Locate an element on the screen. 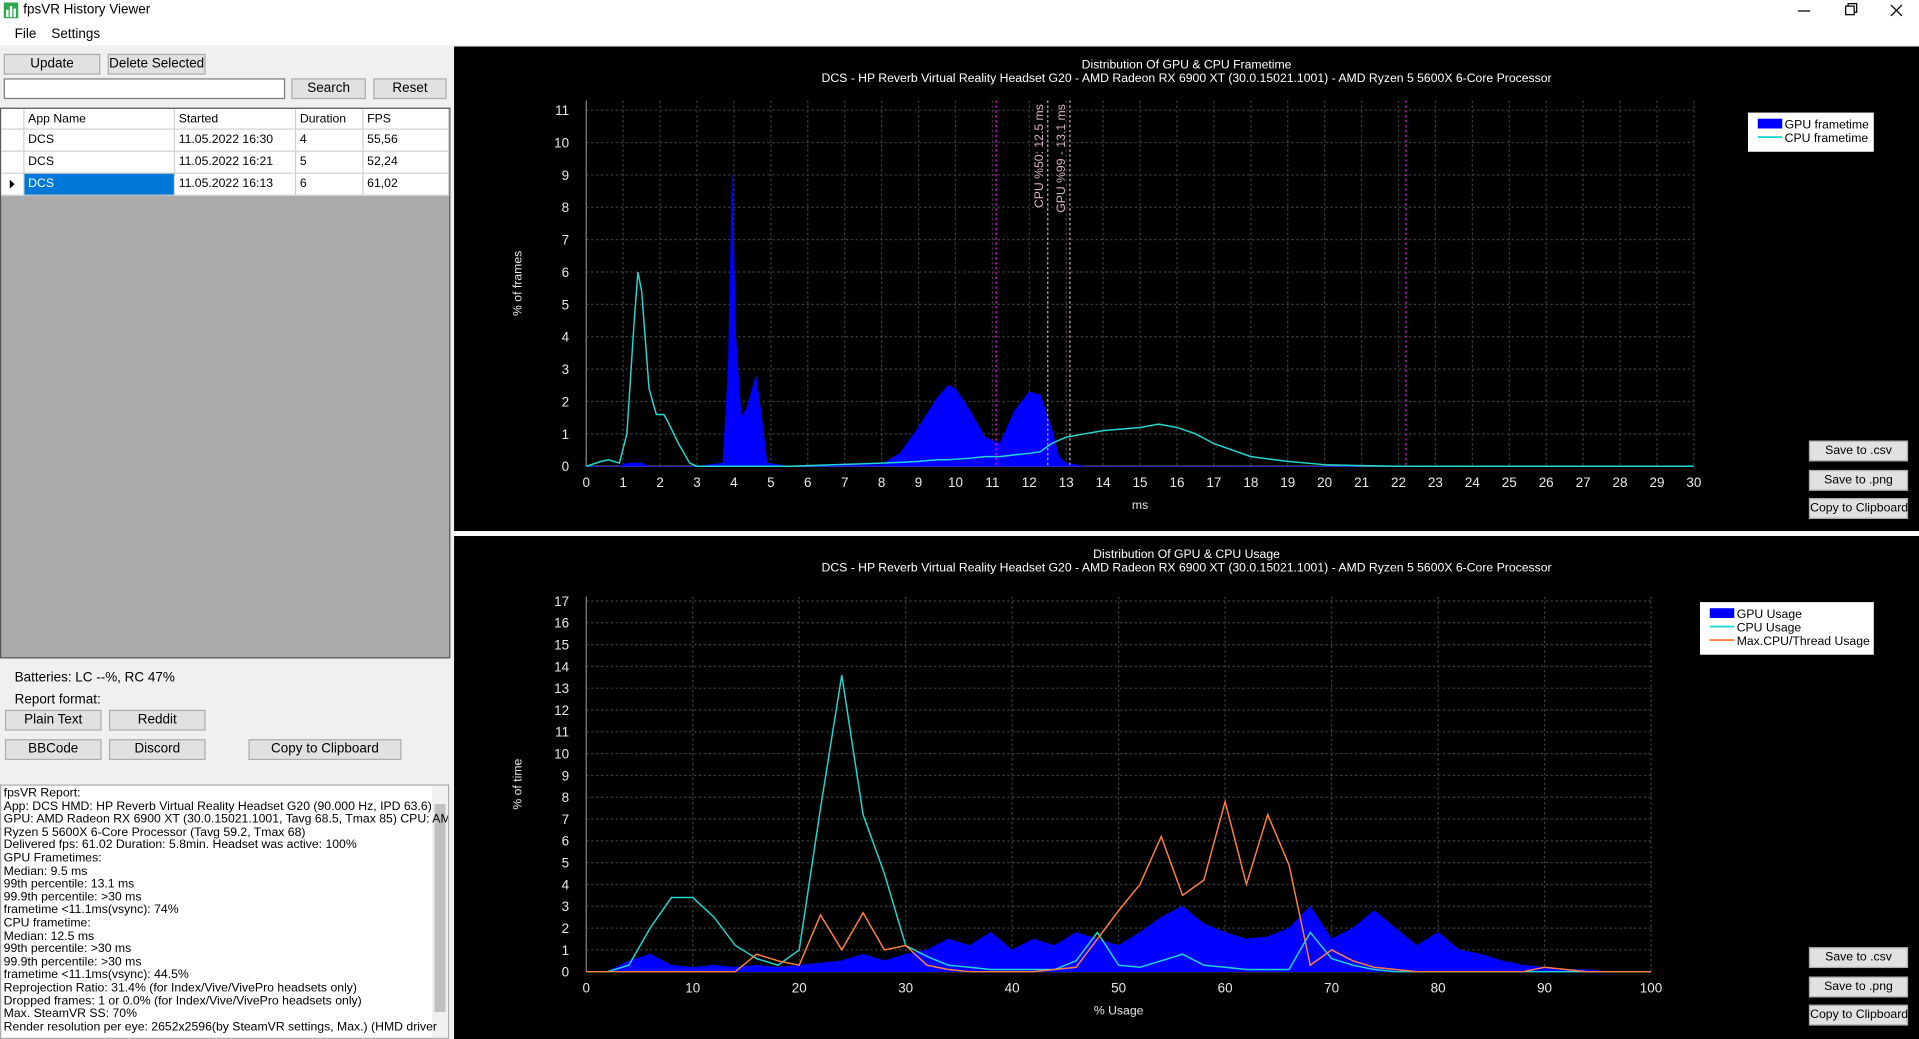  report-line: 99th percentile: >30 ms is located at coordinates (67, 949).